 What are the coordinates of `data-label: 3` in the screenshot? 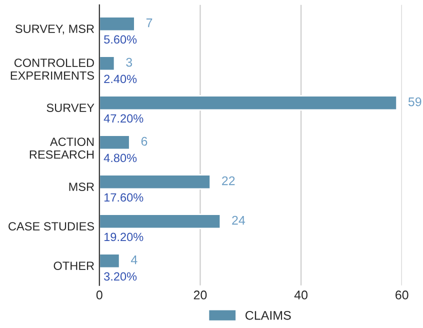 It's located at (129, 62).